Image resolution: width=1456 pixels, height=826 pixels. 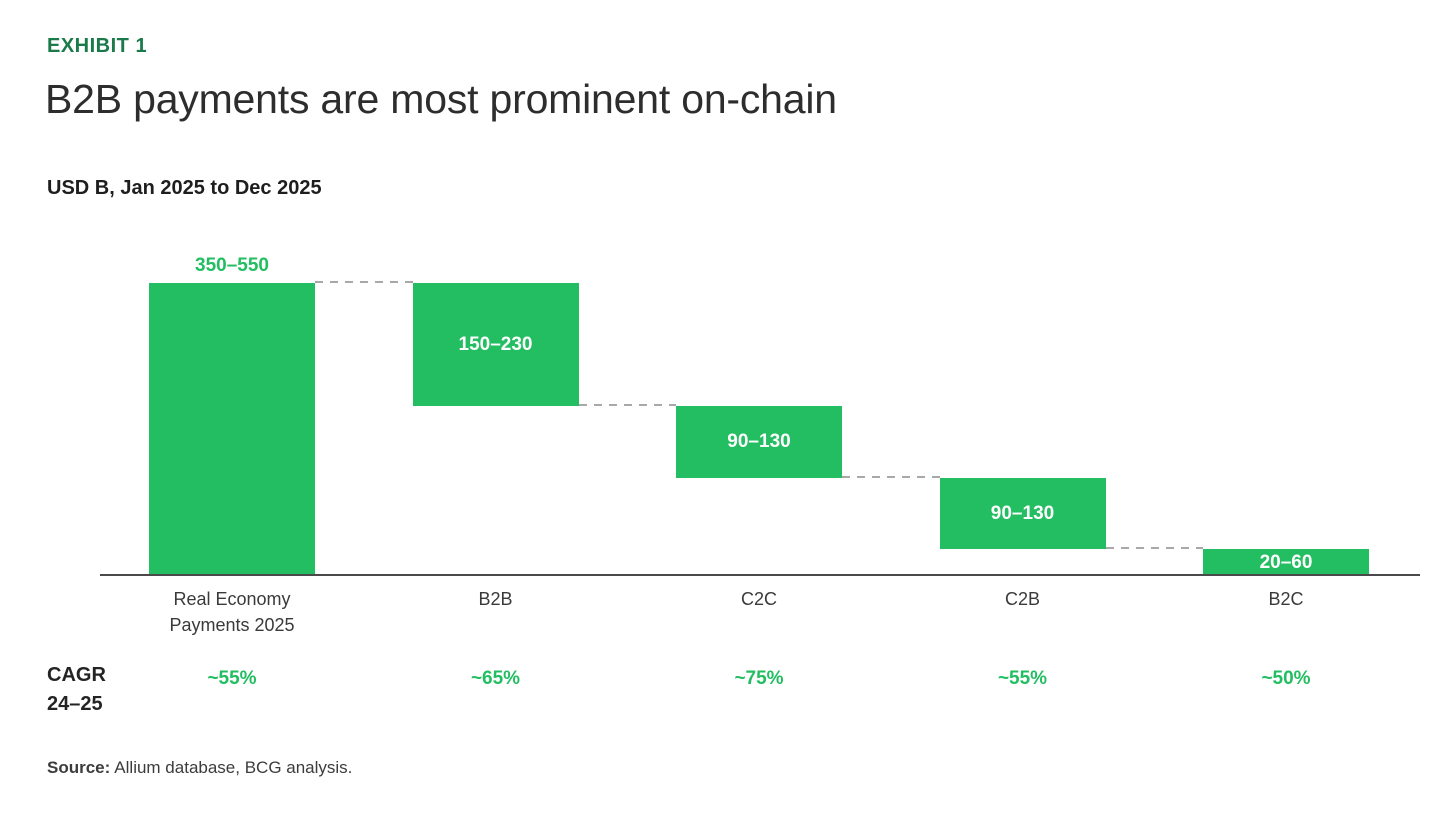 What do you see at coordinates (76, 675) in the screenshot?
I see `cagr-row-label-line1: CAGR` at bounding box center [76, 675].